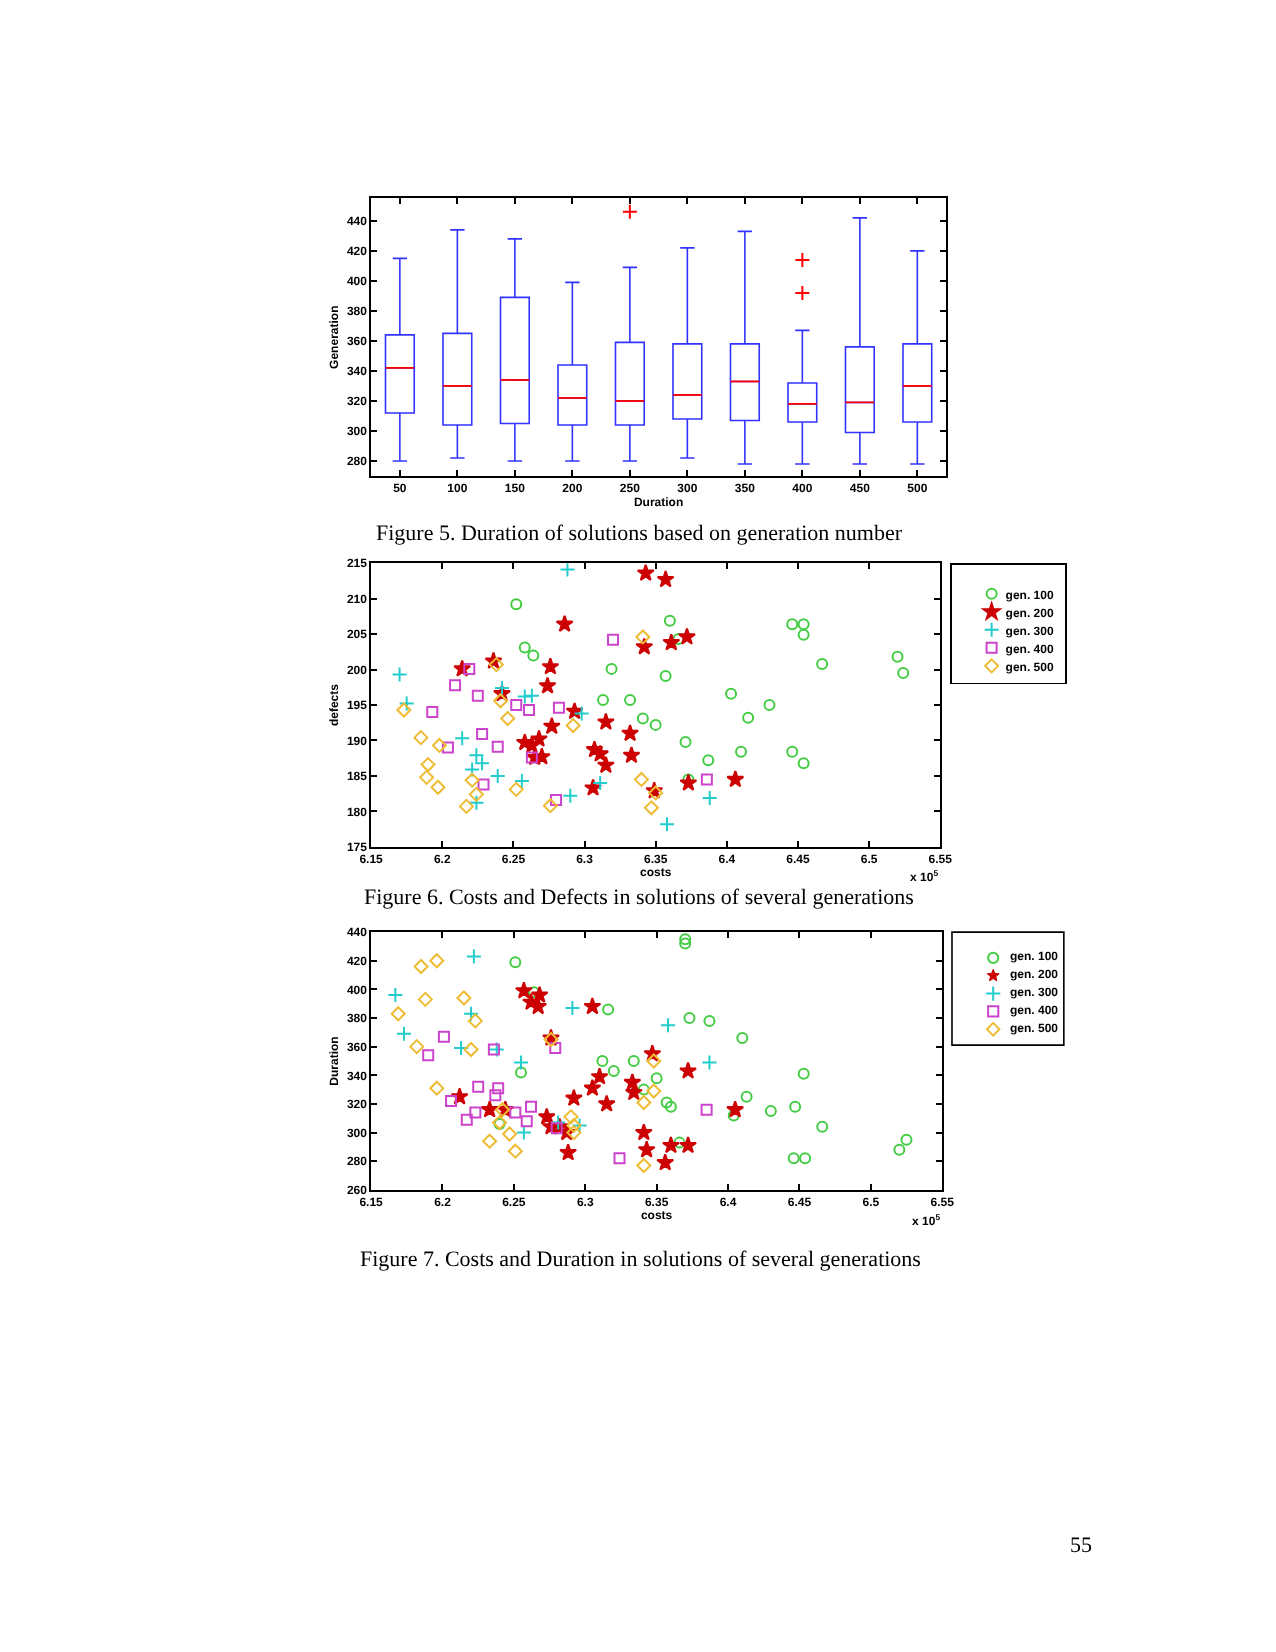 The image size is (1276, 1652). Describe the element at coordinates (639, 898) in the screenshot. I see `text: Figure 6. Costs and Defects in solutions of several generations` at that location.